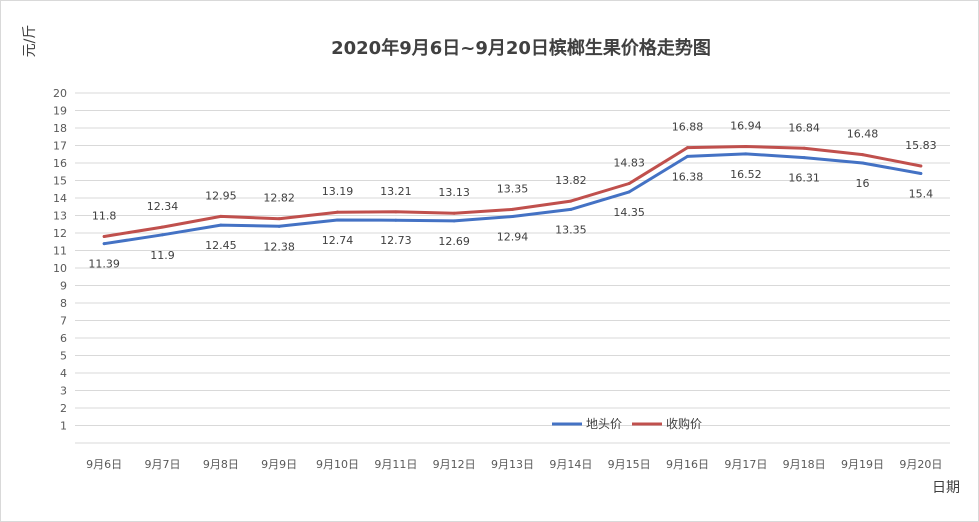 This screenshot has width=979, height=522. I want to click on data-label: 11.8, so click(104, 216).